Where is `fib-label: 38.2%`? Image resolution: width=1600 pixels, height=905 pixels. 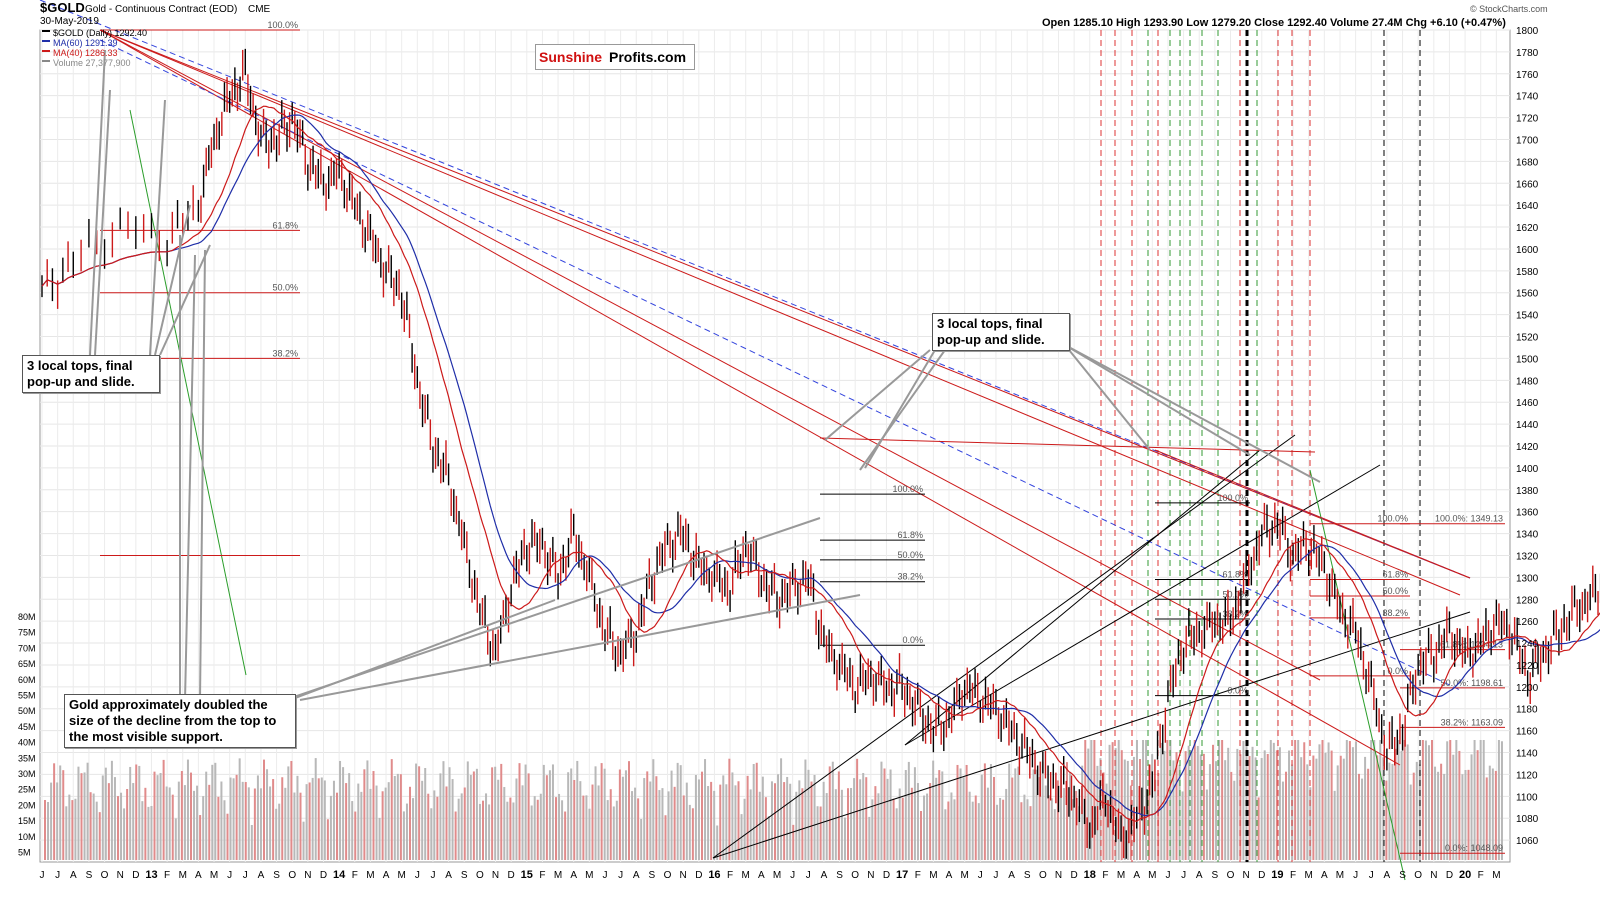 fib-label: 38.2% is located at coordinates (1395, 613).